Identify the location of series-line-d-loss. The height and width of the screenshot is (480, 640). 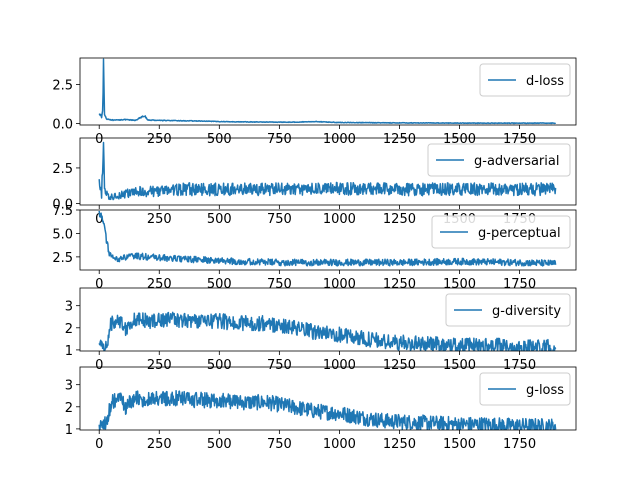
(327, 91).